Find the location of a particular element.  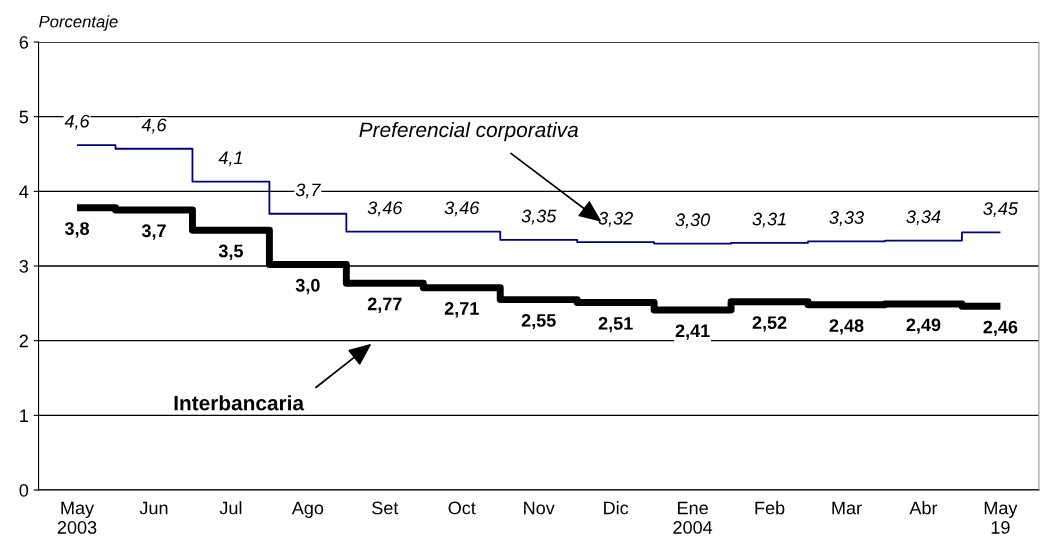

y-tick-label: 4 is located at coordinates (24, 191).